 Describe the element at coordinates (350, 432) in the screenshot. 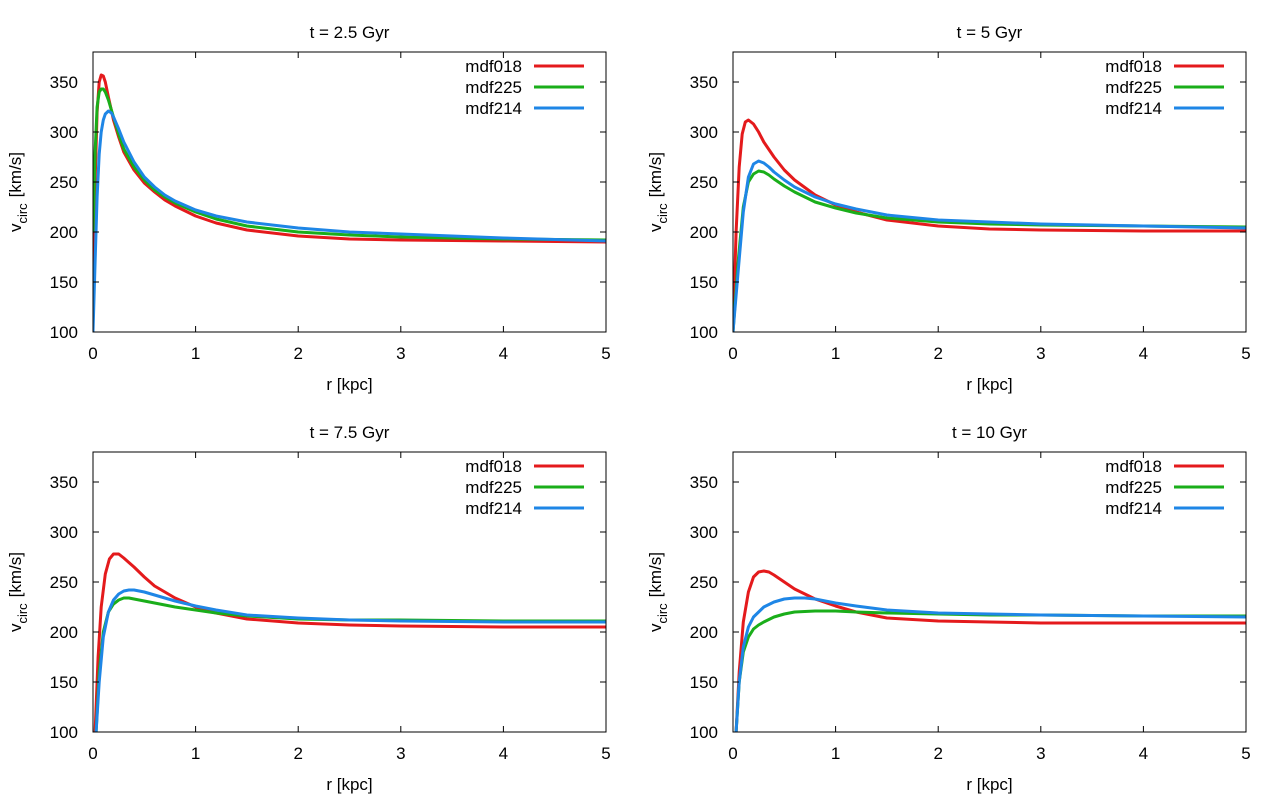

I see `chart-title: t = 7.5 Gyr` at that location.